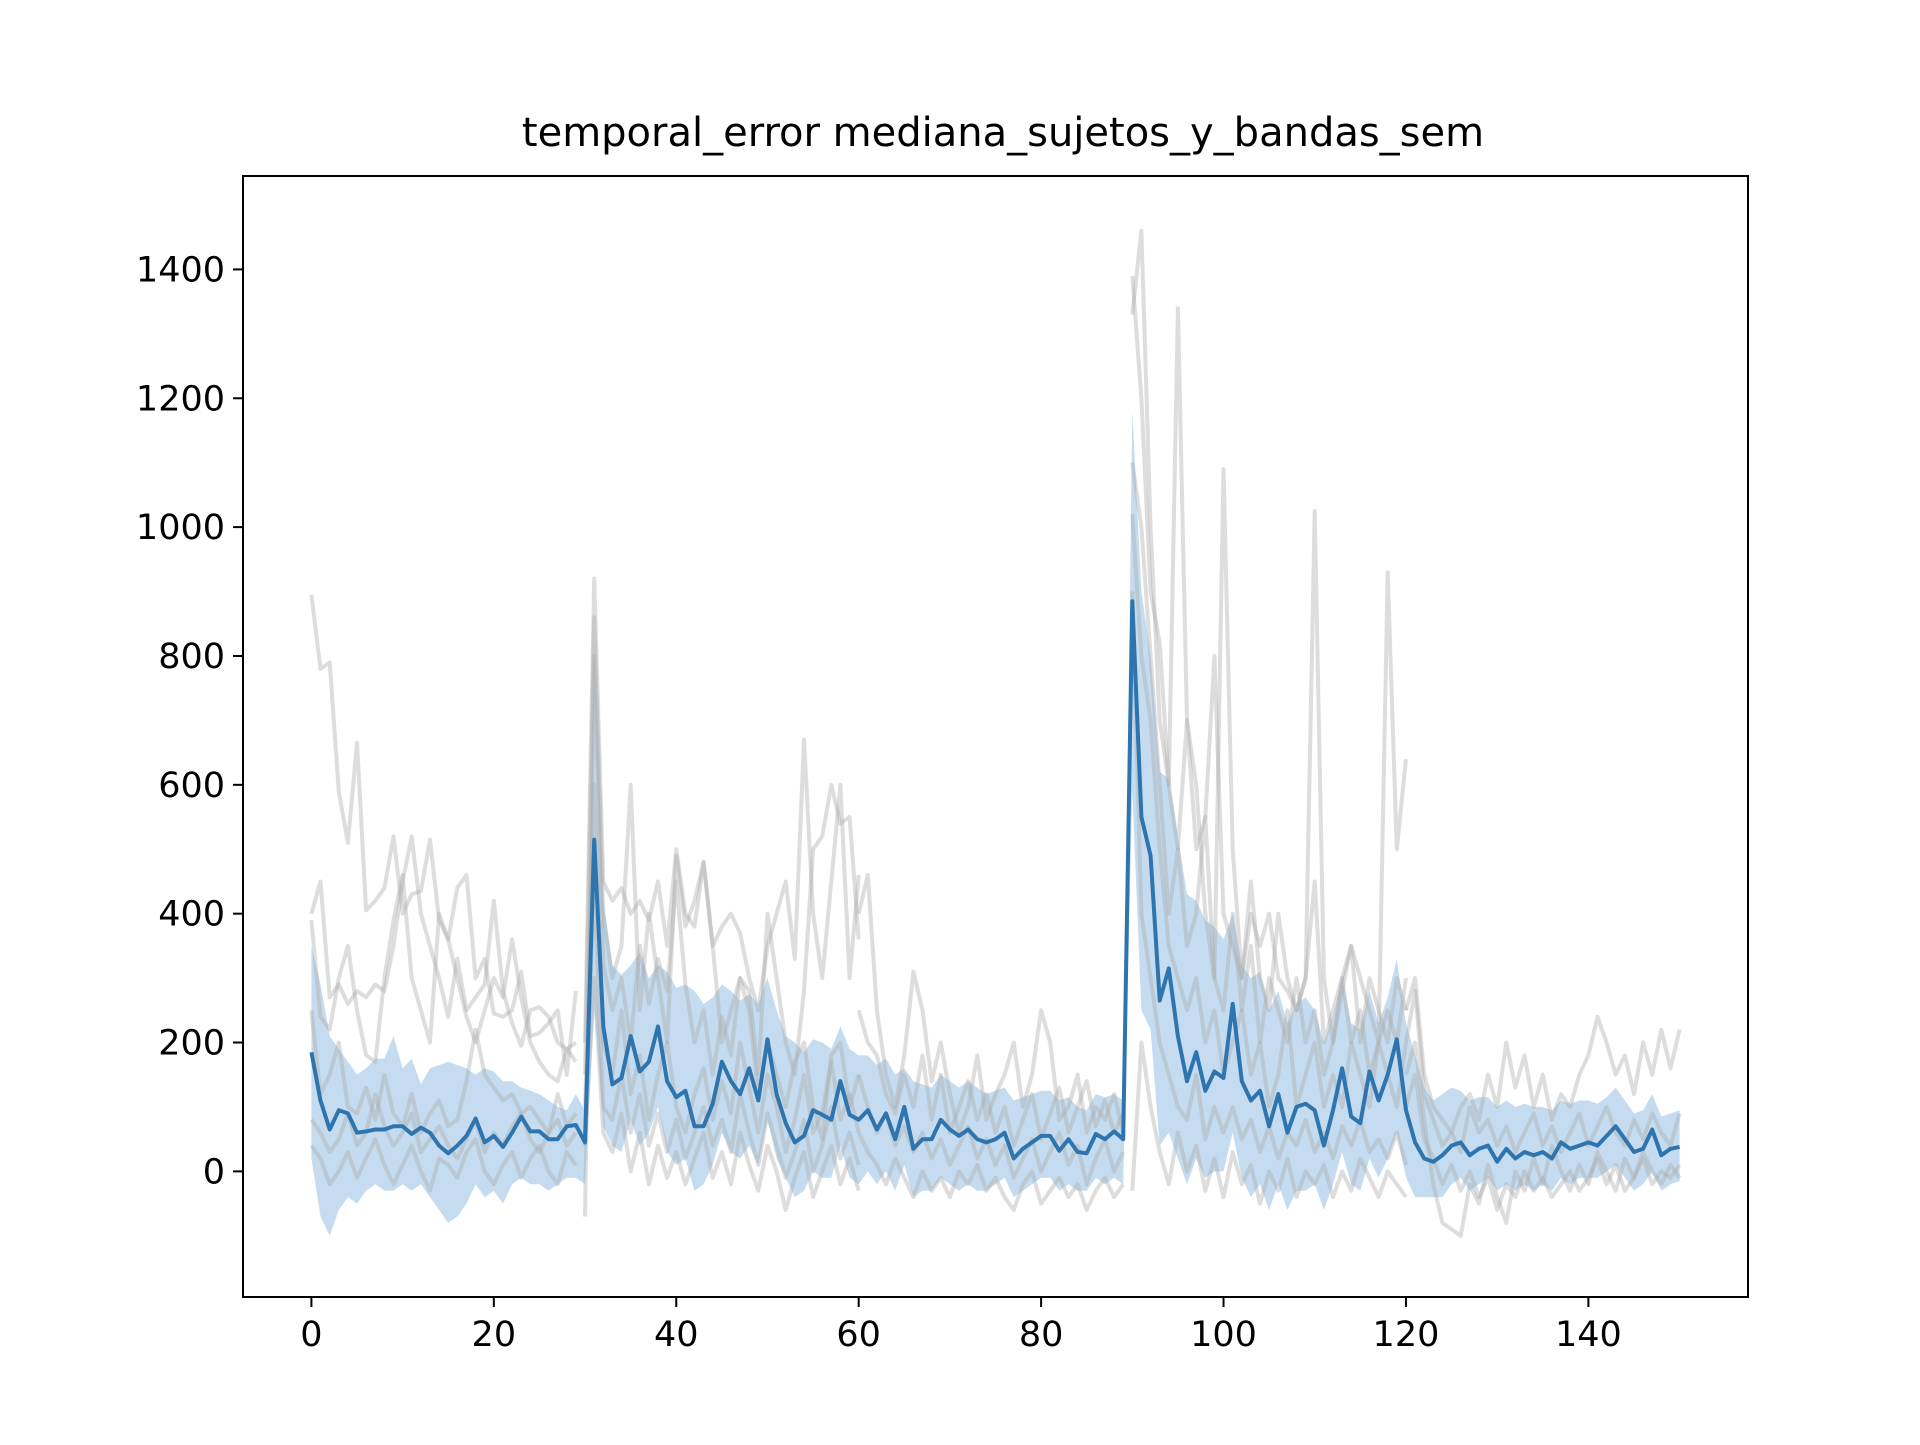  Describe the element at coordinates (858, 1335) in the screenshot. I see `x-tick-label: 60` at that location.